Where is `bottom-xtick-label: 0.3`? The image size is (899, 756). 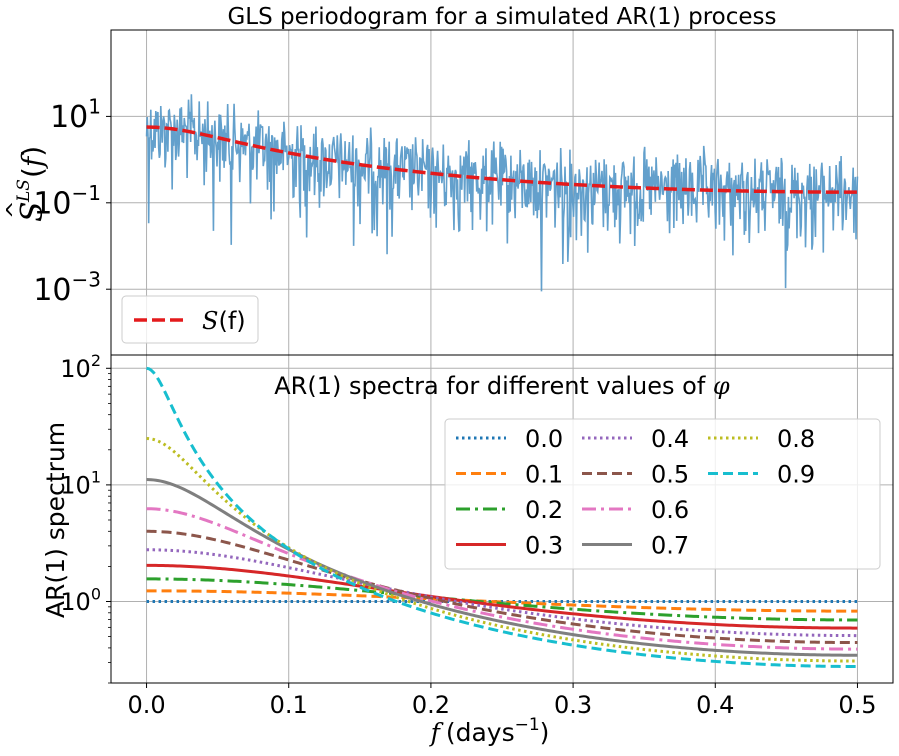
bottom-xtick-label: 0.3 is located at coordinates (573, 705).